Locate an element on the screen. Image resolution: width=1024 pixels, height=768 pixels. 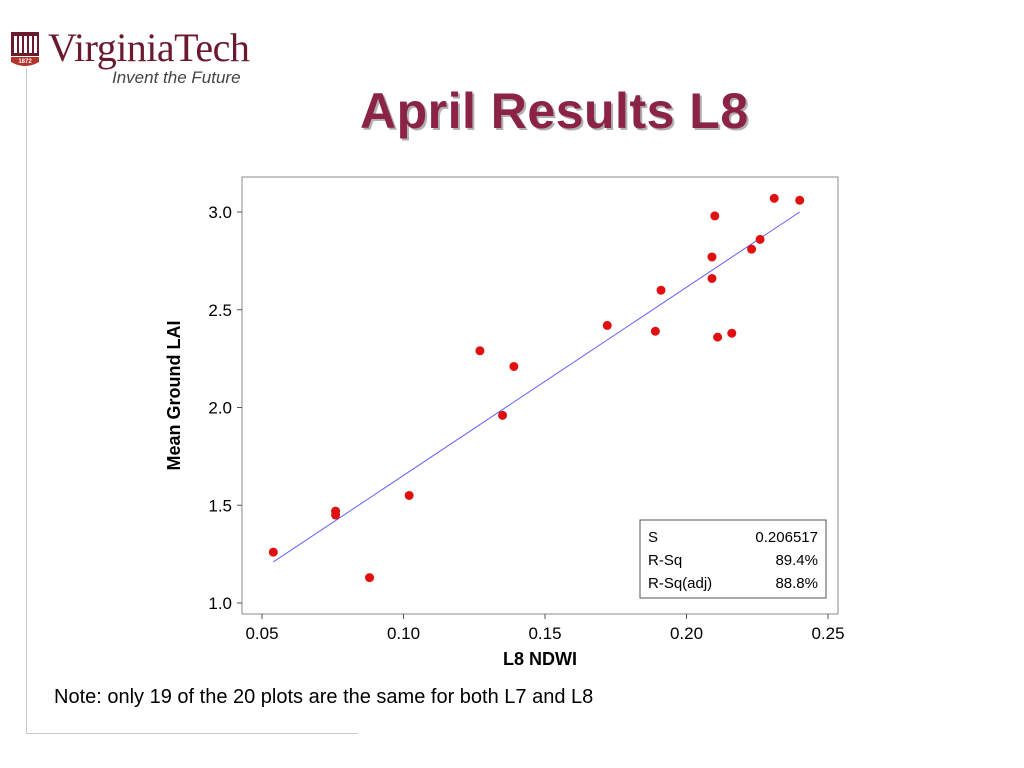
y-tick-label: 2.5 is located at coordinates (220, 310).